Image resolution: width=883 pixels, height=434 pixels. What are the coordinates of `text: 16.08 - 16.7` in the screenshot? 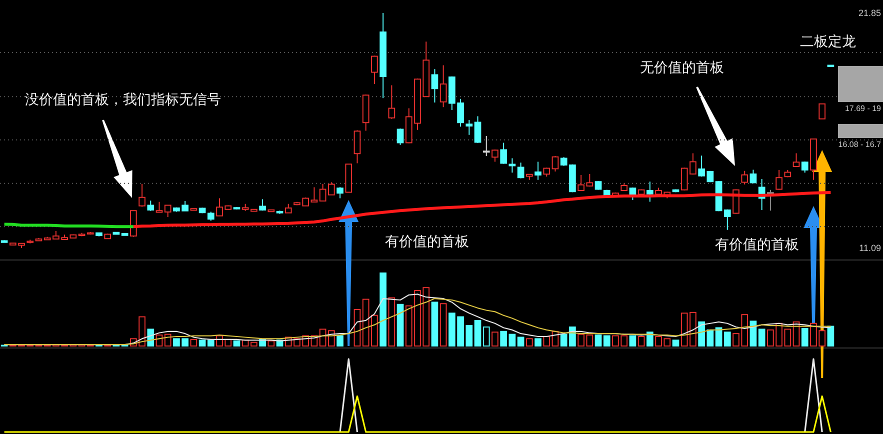 It's located at (860, 144).